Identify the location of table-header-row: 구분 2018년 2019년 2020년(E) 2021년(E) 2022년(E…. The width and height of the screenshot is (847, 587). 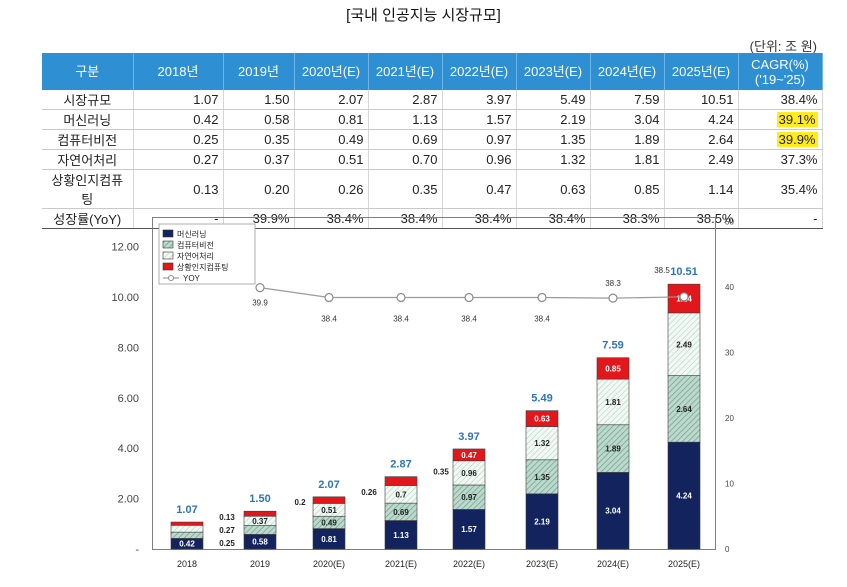
(432, 71).